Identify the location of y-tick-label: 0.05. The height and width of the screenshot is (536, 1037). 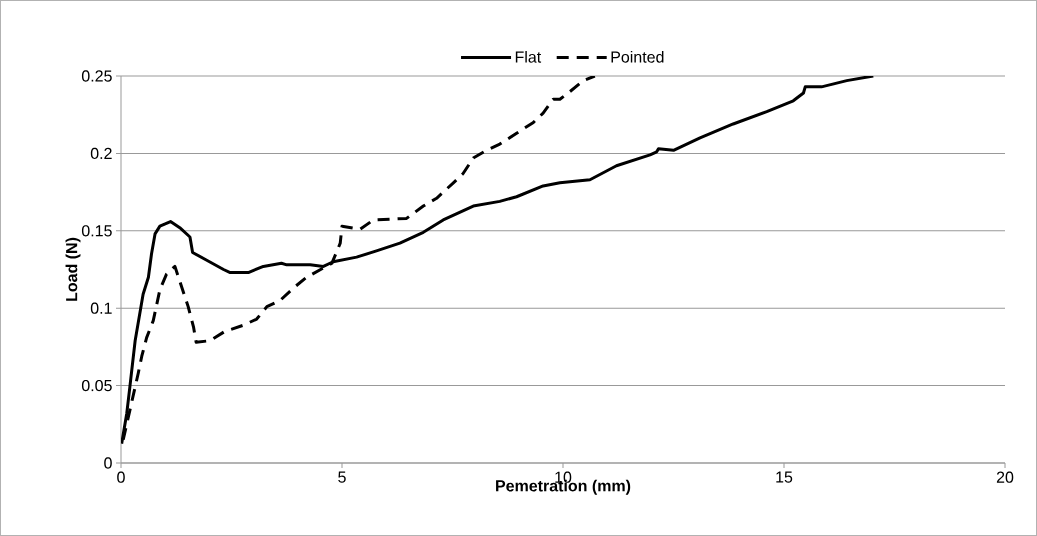
(96, 385).